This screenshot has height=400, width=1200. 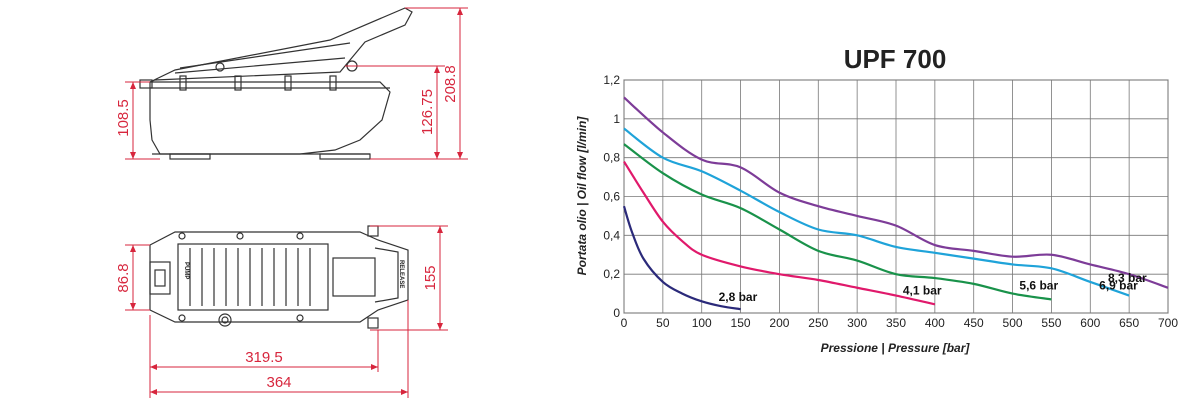 What do you see at coordinates (611, 80) in the screenshot?
I see `y-tick-label: 1,2` at bounding box center [611, 80].